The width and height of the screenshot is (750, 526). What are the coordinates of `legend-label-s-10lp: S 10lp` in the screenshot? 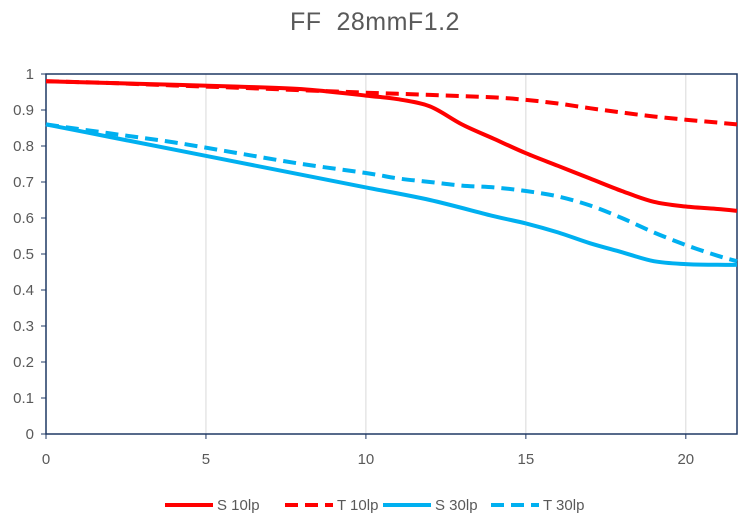 It's located at (238, 505).